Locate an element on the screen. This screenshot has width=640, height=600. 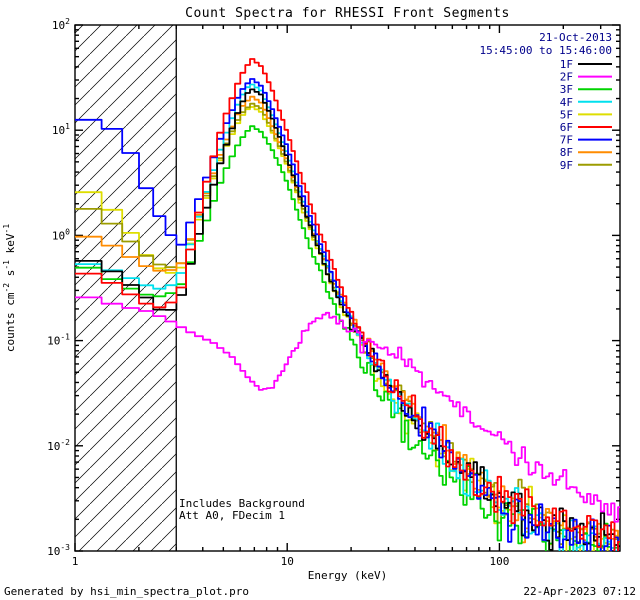
legend-label-1F: 1F is located at coordinates (566, 64).